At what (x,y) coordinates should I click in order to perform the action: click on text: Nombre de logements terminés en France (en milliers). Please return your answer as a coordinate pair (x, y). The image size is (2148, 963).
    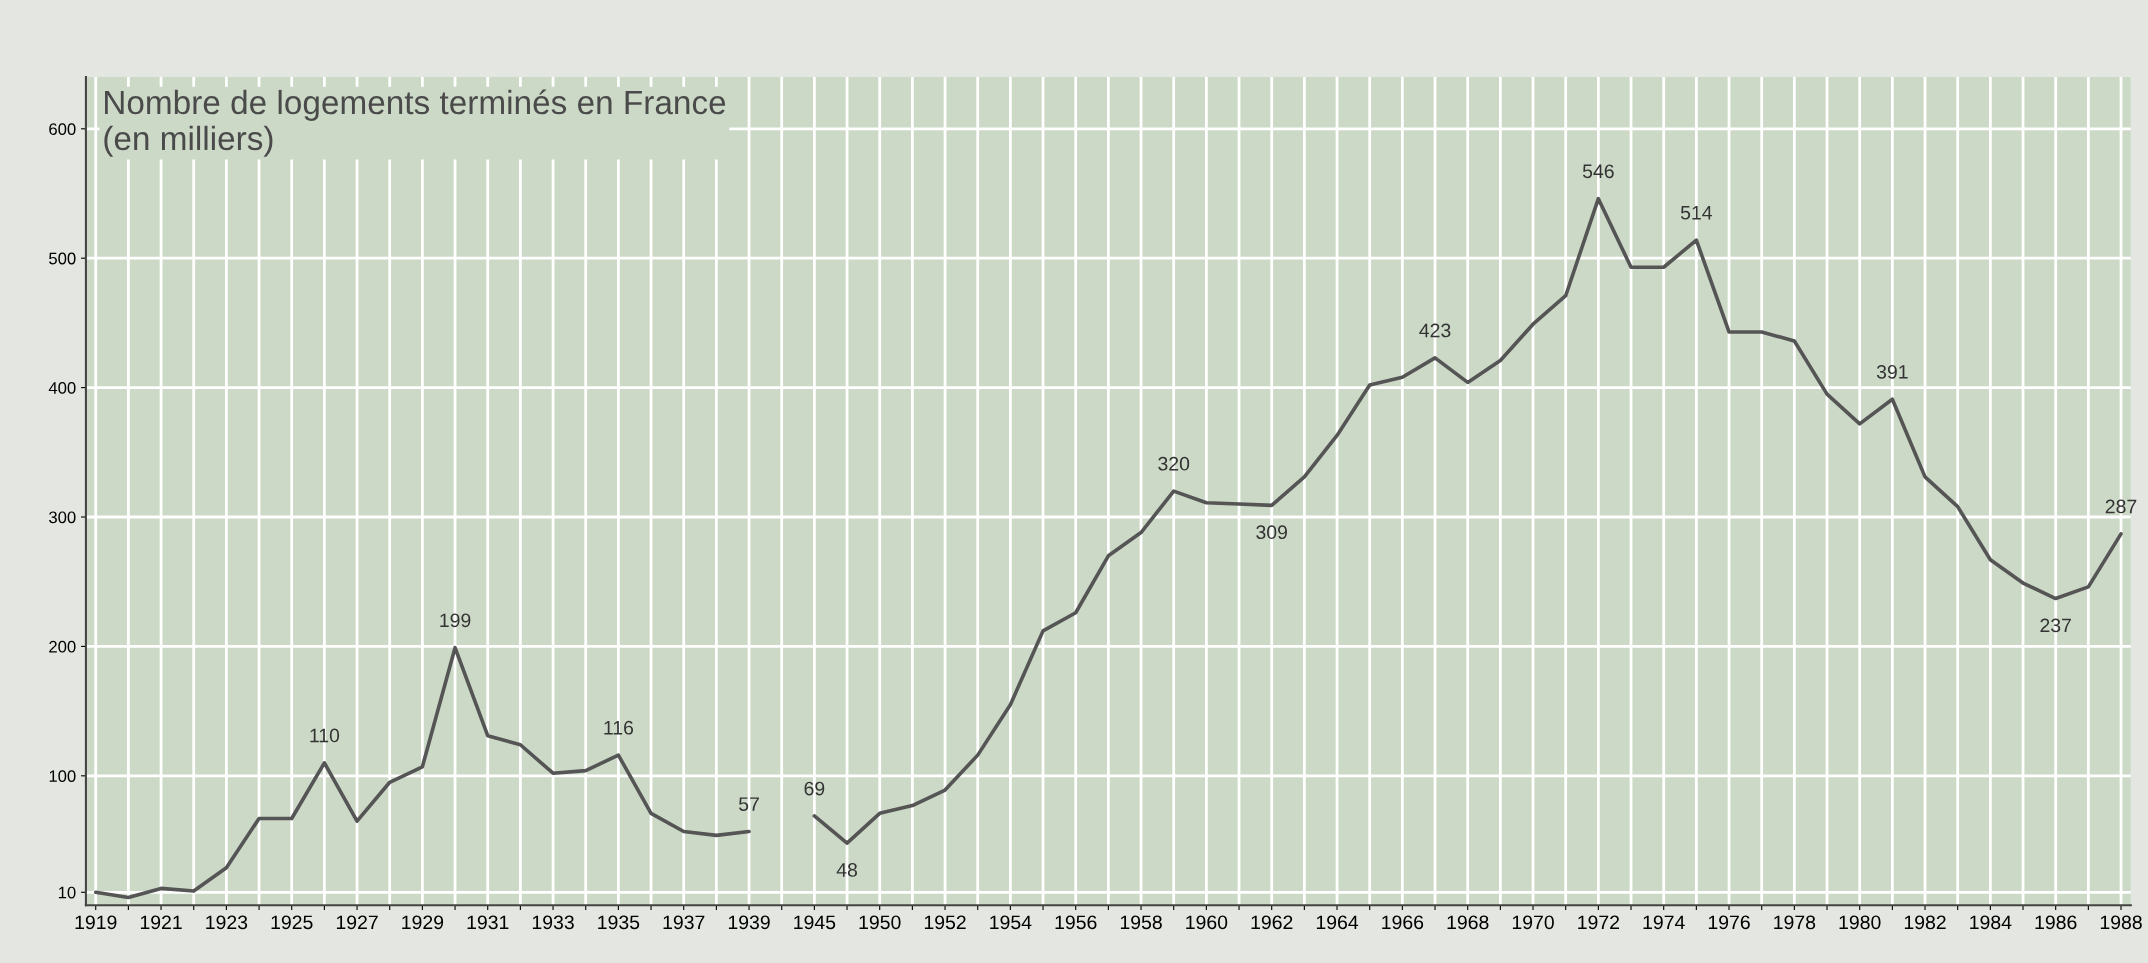
    Looking at the image, I should click on (415, 123).